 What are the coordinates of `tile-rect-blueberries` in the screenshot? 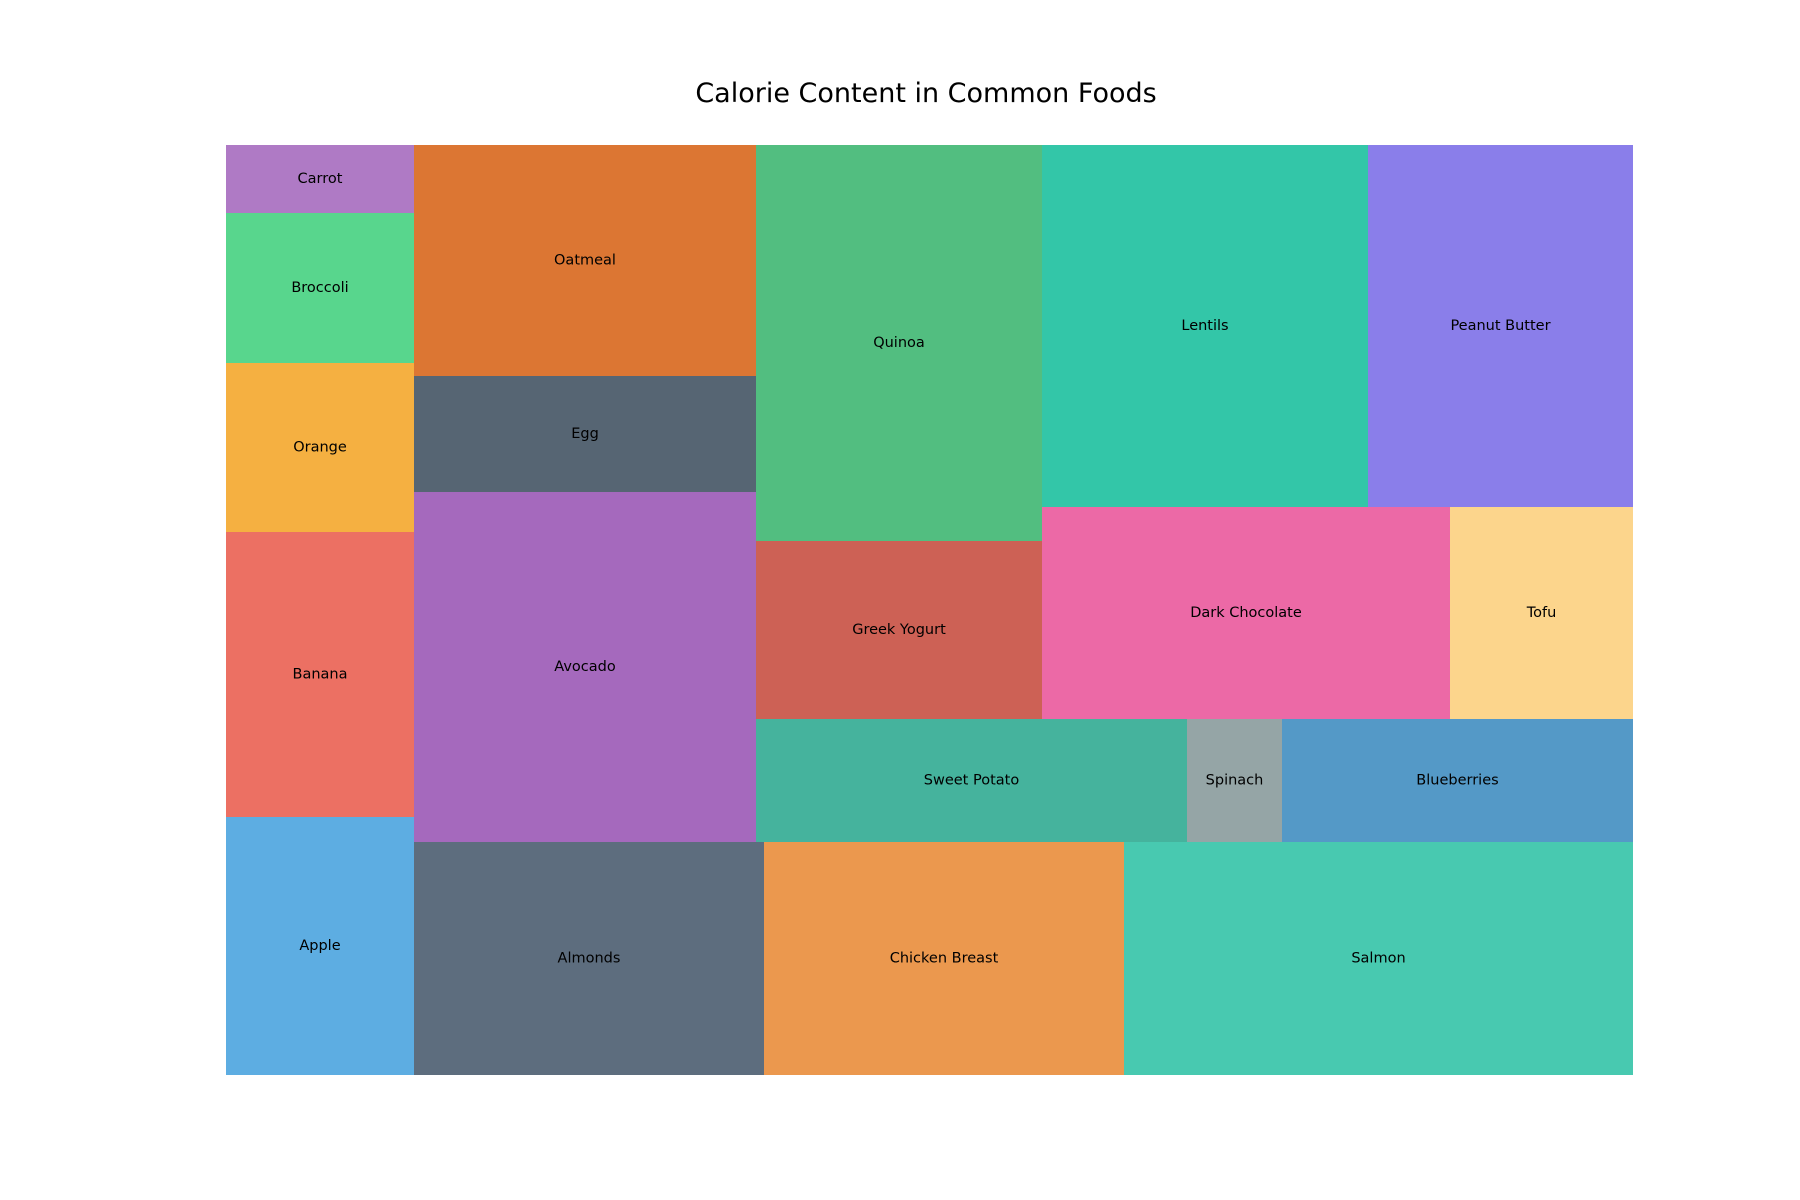 It's located at (1457, 780).